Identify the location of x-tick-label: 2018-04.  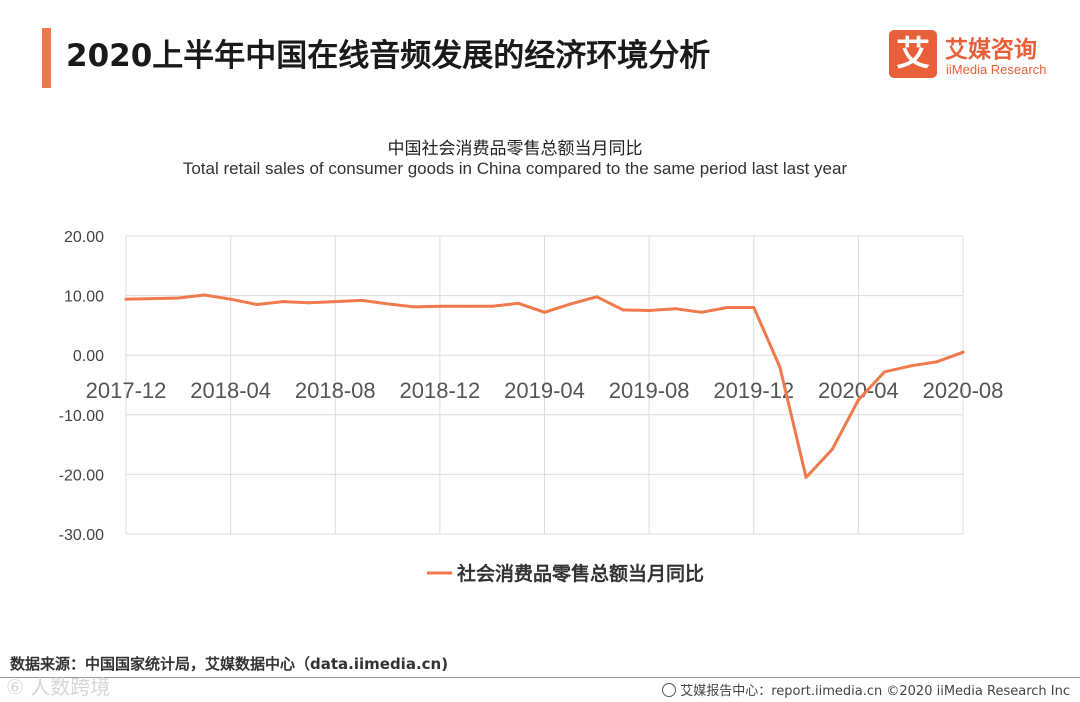
(230, 390).